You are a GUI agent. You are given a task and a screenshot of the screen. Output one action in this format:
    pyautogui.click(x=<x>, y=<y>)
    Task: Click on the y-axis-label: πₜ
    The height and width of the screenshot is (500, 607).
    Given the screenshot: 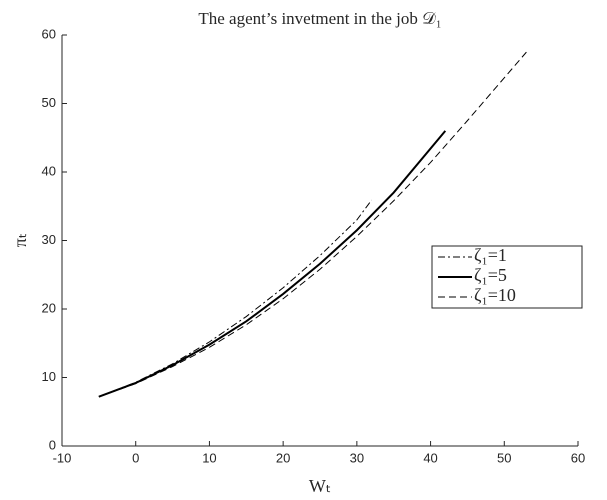 What is the action you would take?
    pyautogui.click(x=20, y=240)
    